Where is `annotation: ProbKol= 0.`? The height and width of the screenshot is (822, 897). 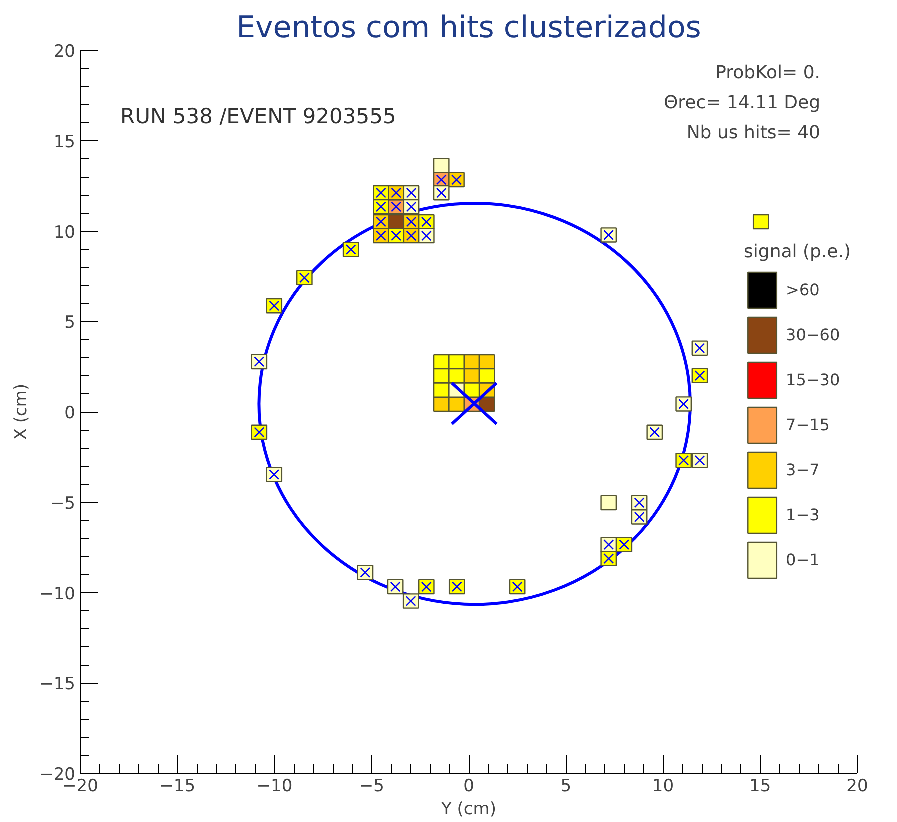
annotation: ProbKol= 0. is located at coordinates (768, 73).